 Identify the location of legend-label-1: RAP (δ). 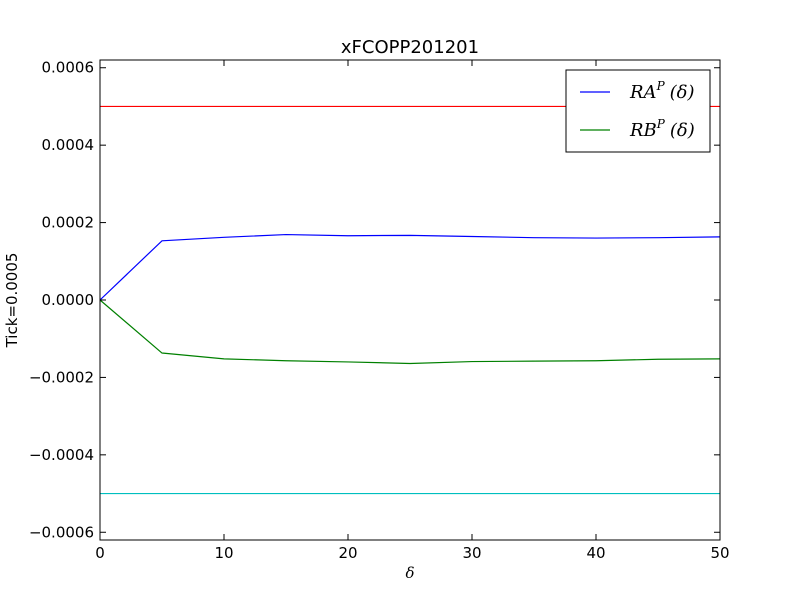
(662, 91).